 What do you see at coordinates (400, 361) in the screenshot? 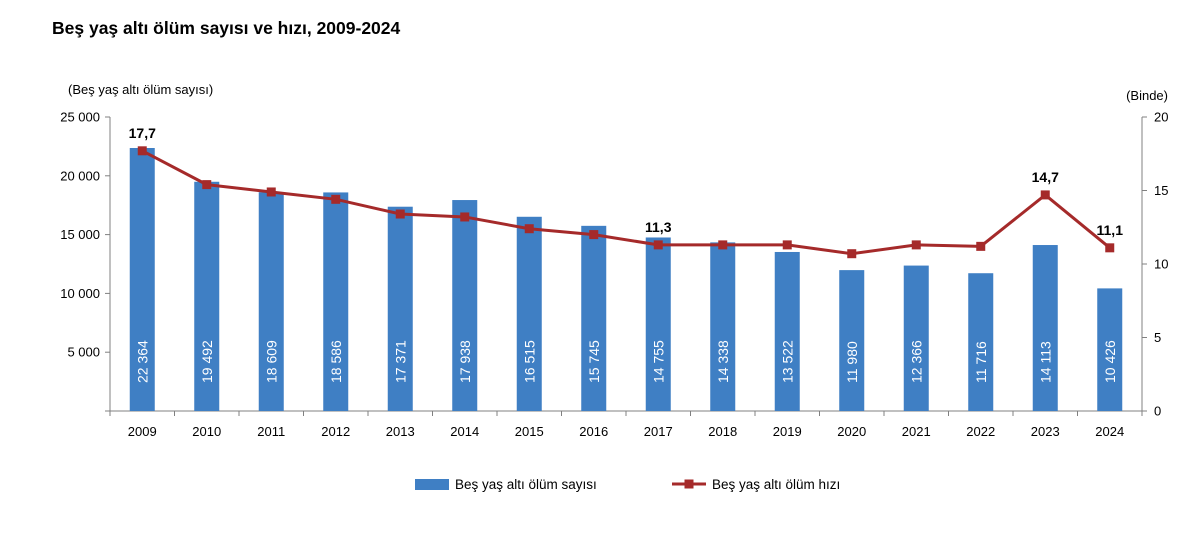
I see `bar-value-label: 17 371` at bounding box center [400, 361].